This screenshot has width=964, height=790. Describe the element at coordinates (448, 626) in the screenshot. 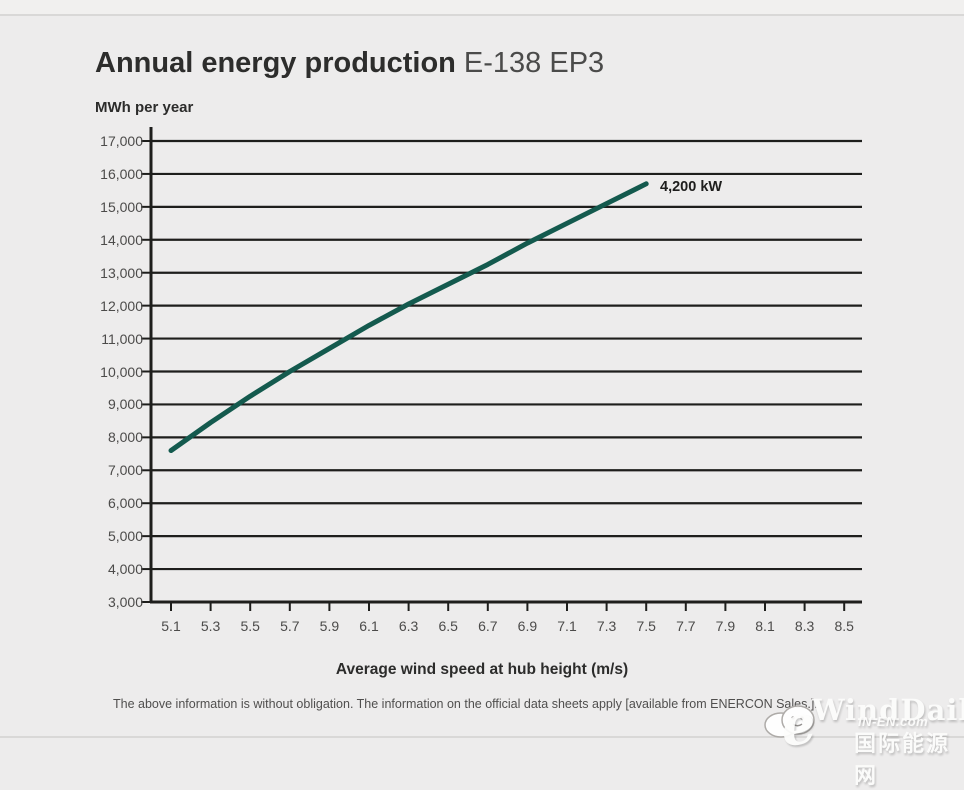

I see `x-tick-label: 6.5` at that location.